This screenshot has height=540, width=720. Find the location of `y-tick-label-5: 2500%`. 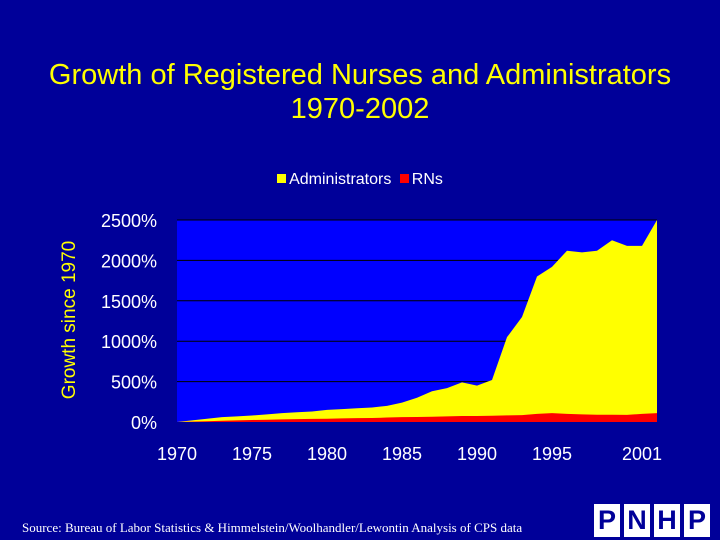

y-tick-label-5: 2500% is located at coordinates (129, 221).